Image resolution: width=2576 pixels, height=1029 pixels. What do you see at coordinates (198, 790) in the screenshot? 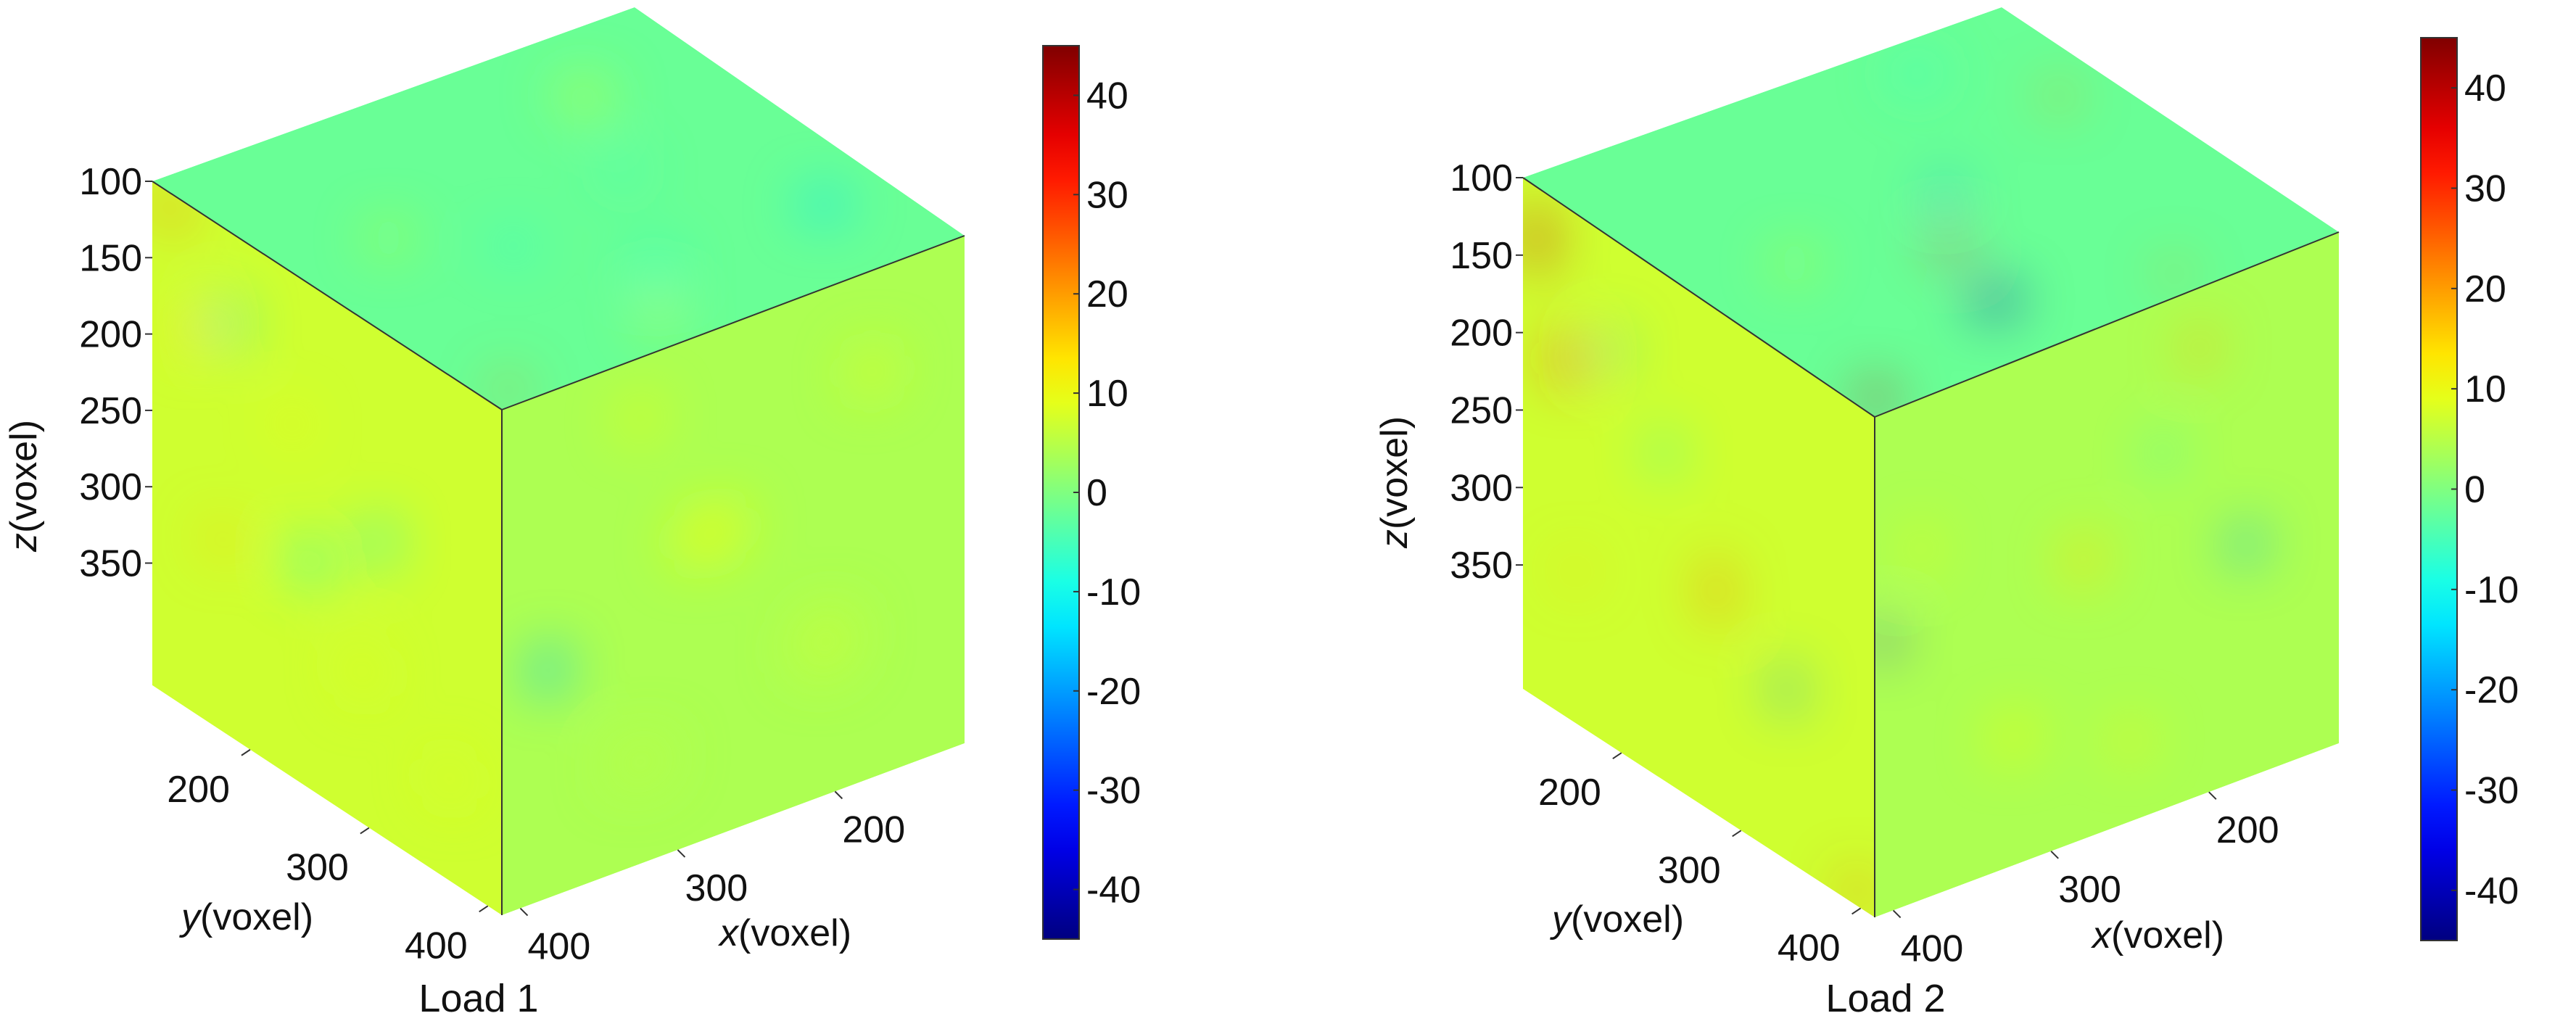
I see `y-tick-label: 200` at bounding box center [198, 790].